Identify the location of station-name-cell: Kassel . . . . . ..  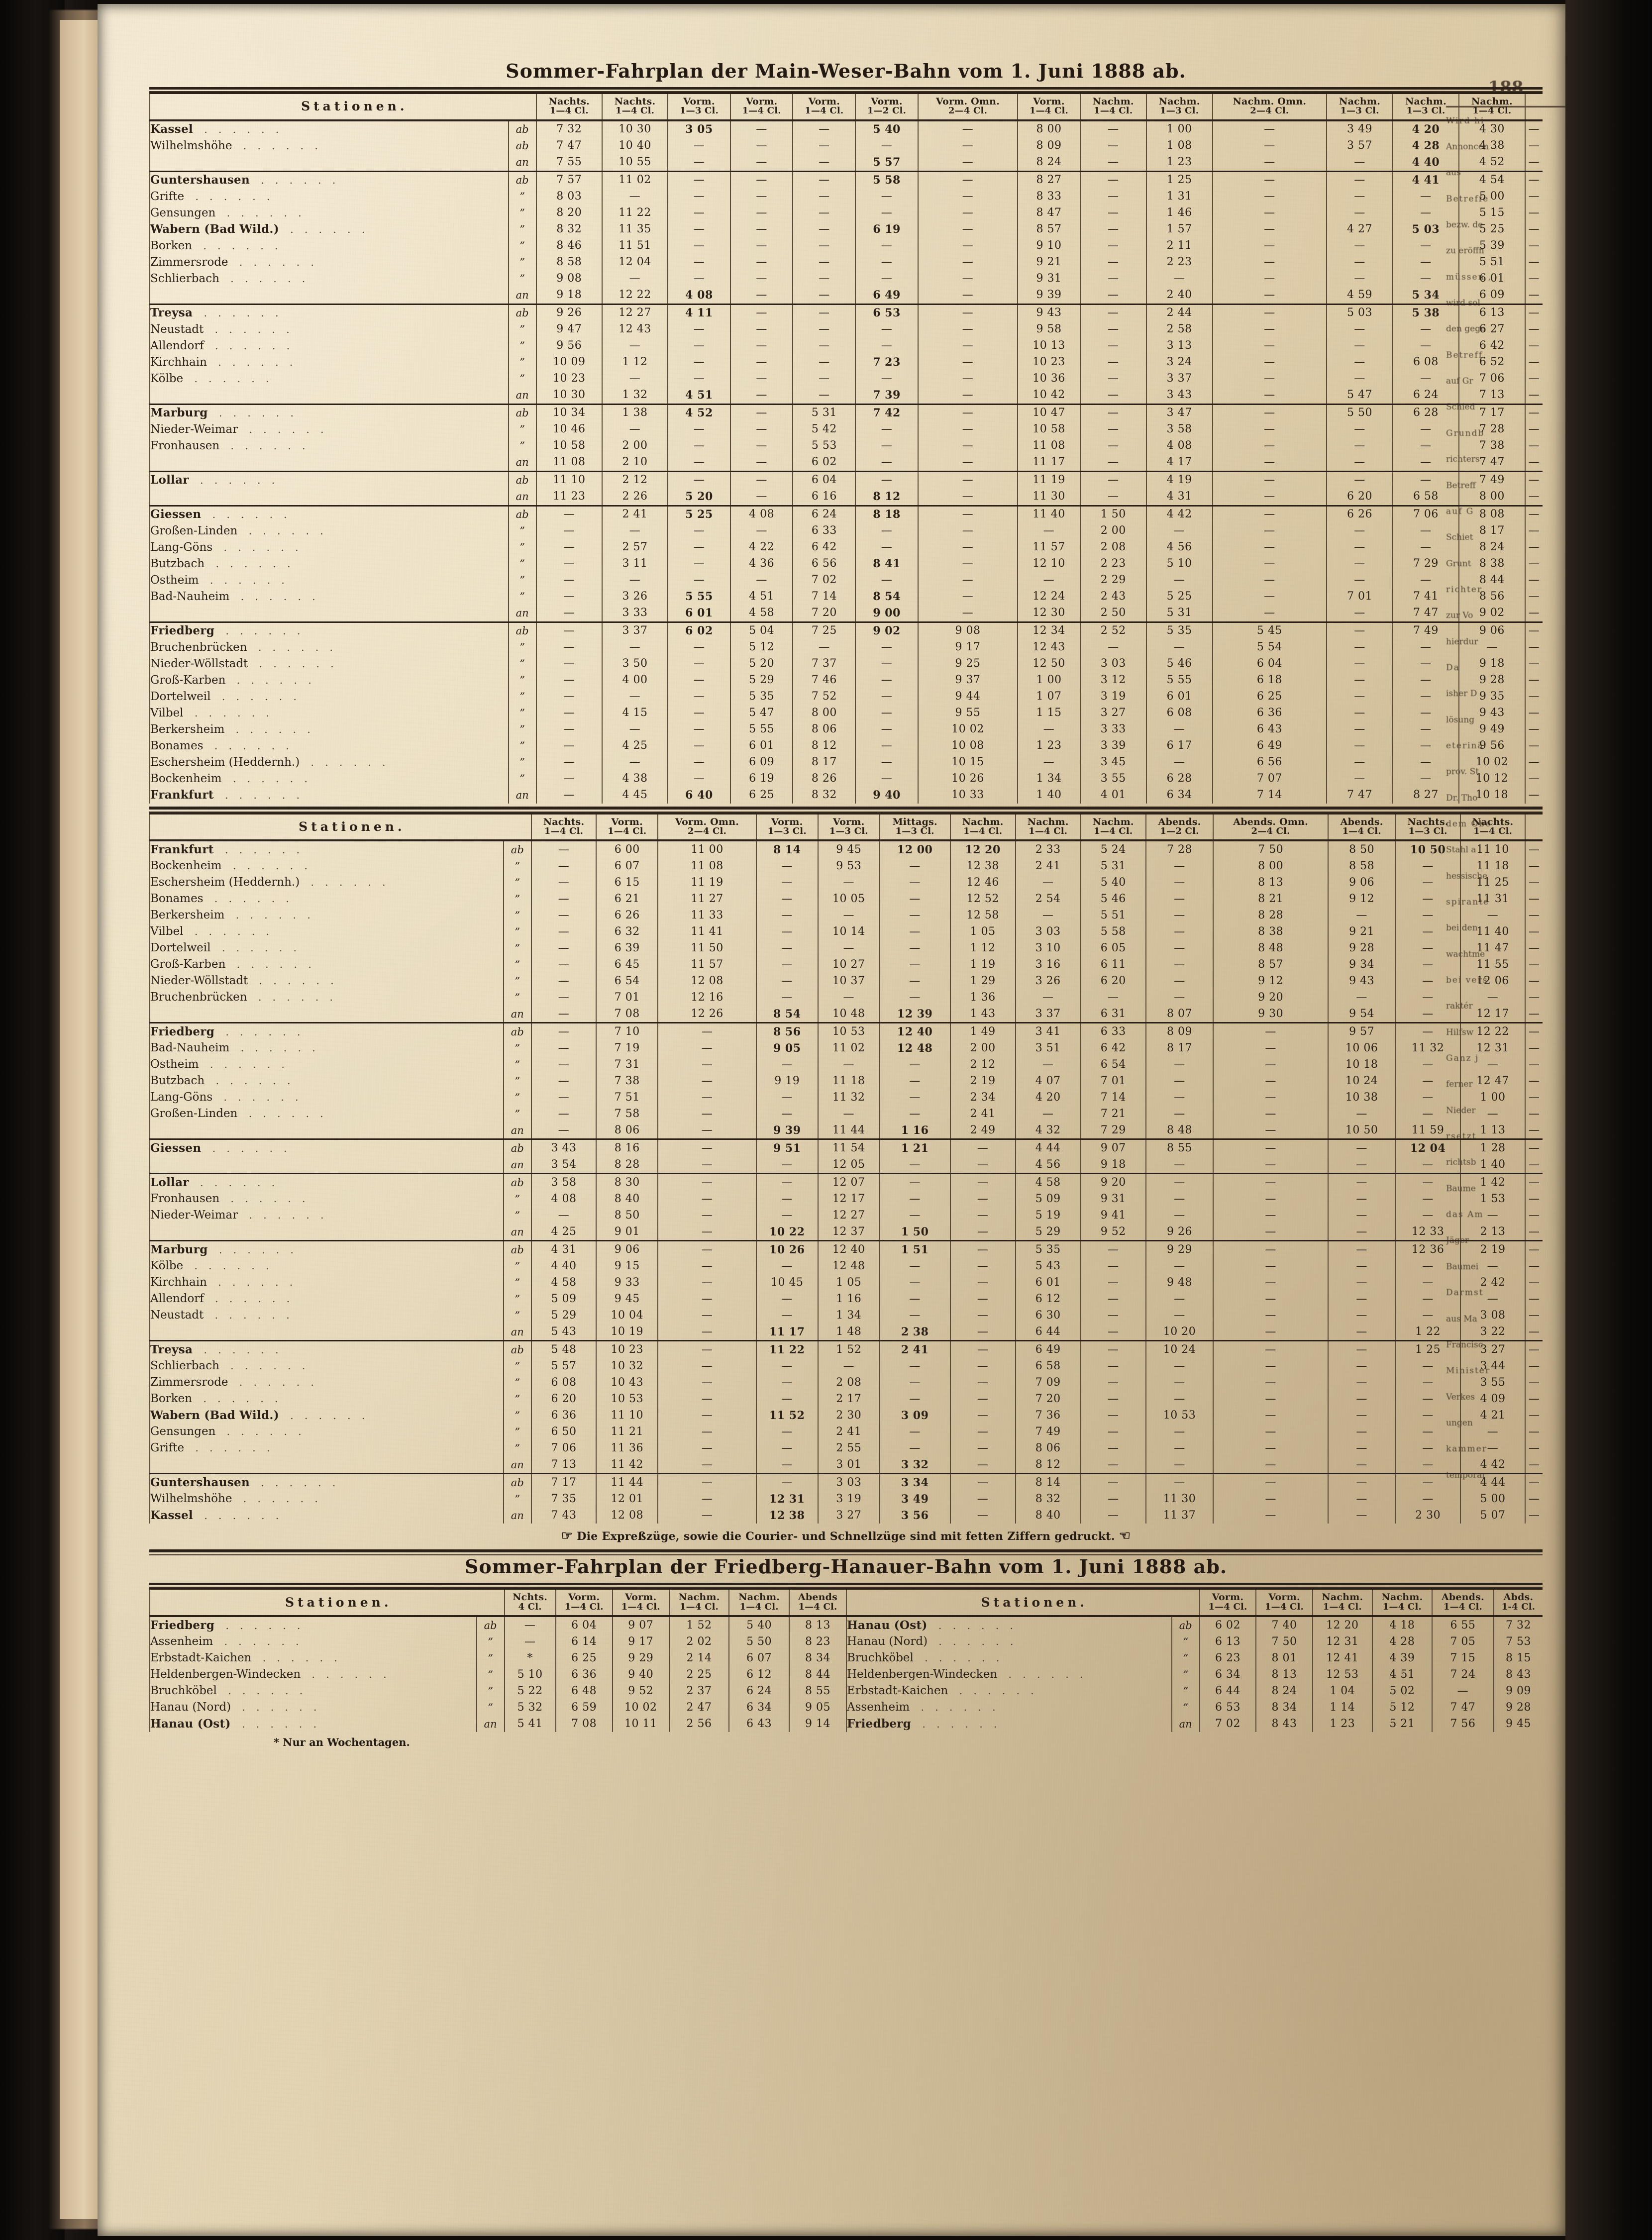
(326, 1515).